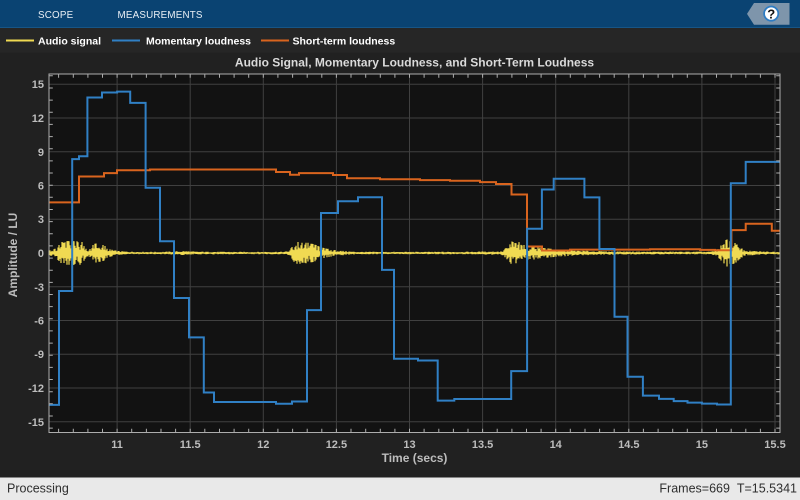 This screenshot has height=500, width=800. Describe the element at coordinates (13, 255) in the screenshot. I see `svg-text: Amplitude / LU` at that location.